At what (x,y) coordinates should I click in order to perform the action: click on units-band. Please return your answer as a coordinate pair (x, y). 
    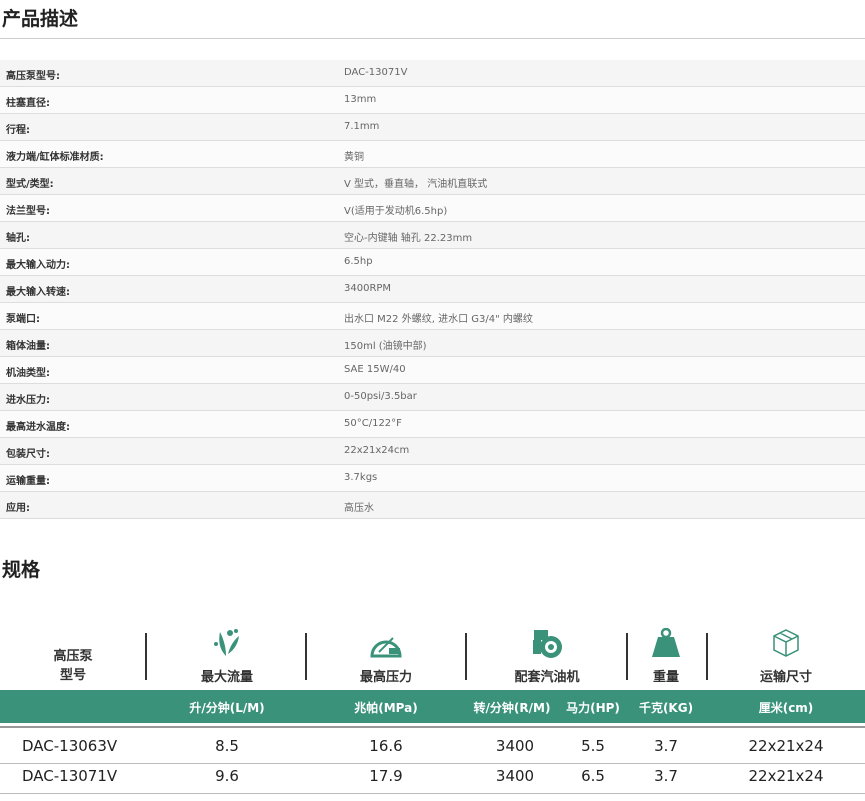
    Looking at the image, I should click on (432, 706).